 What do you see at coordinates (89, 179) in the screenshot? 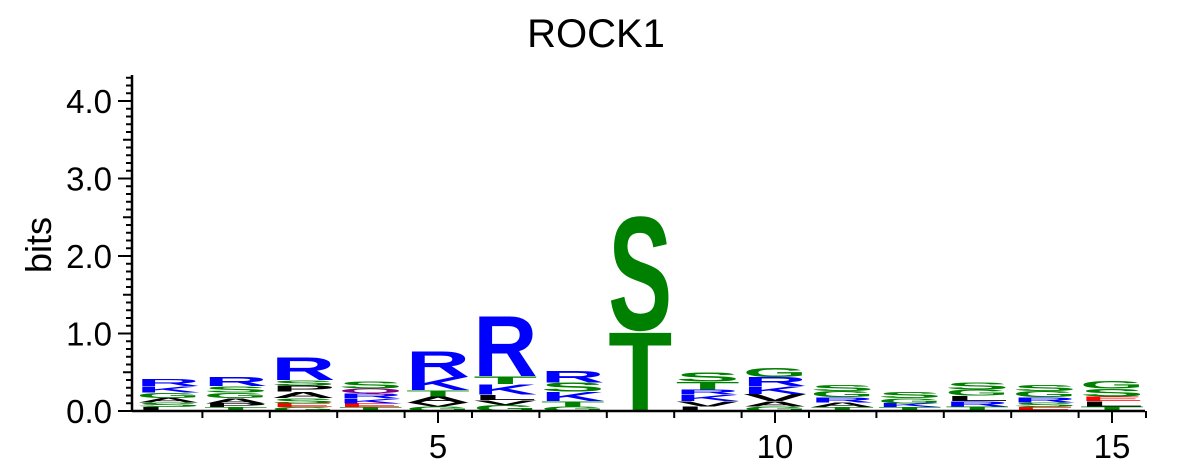
I see `y-tick-label: 3.0` at bounding box center [89, 179].